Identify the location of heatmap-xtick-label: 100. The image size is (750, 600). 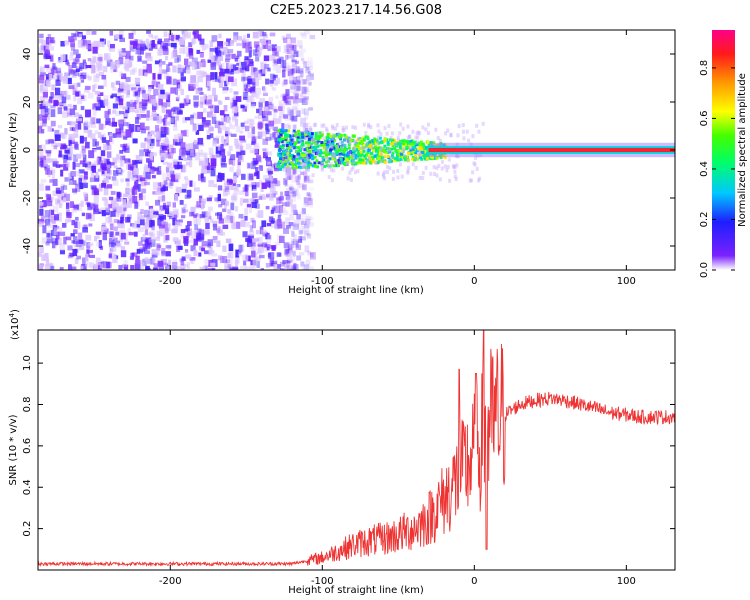
(626, 281).